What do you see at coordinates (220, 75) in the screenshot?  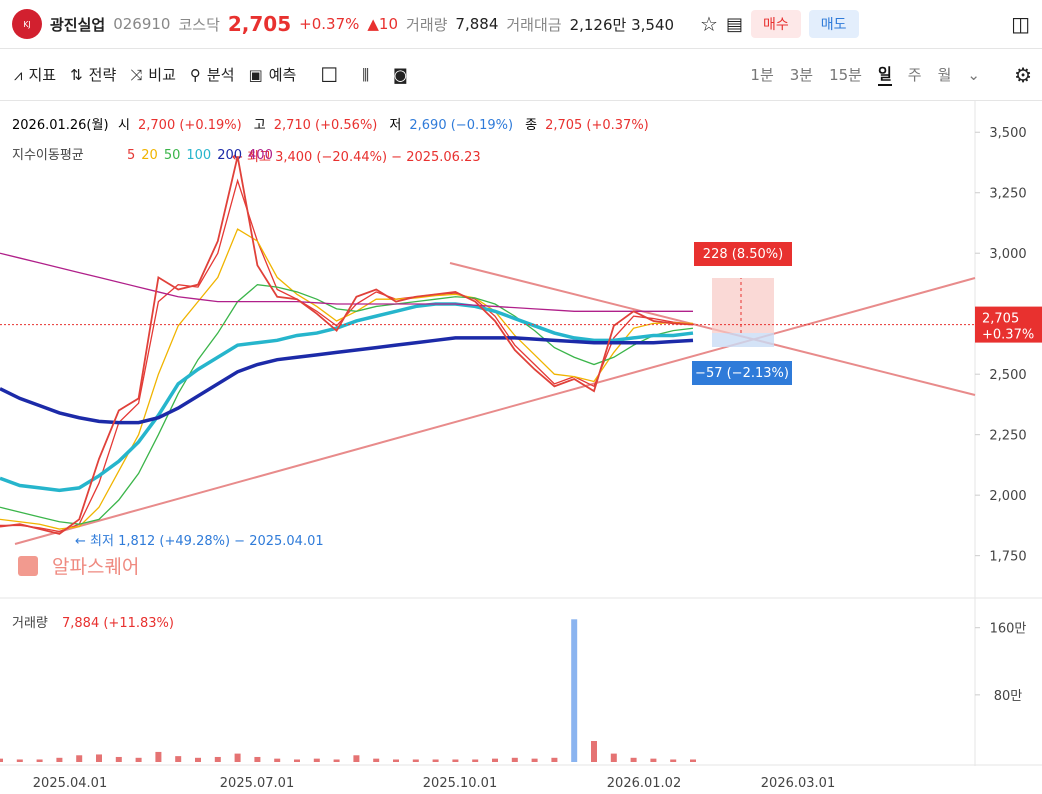 I see `tool-label: 분석` at bounding box center [220, 75].